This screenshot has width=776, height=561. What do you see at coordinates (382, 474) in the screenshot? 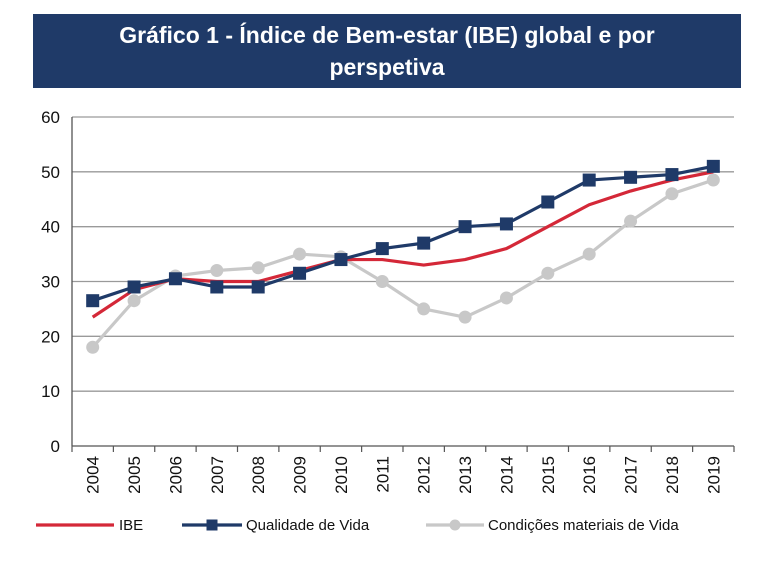
I see `x-tick-label: 2011` at bounding box center [382, 474].